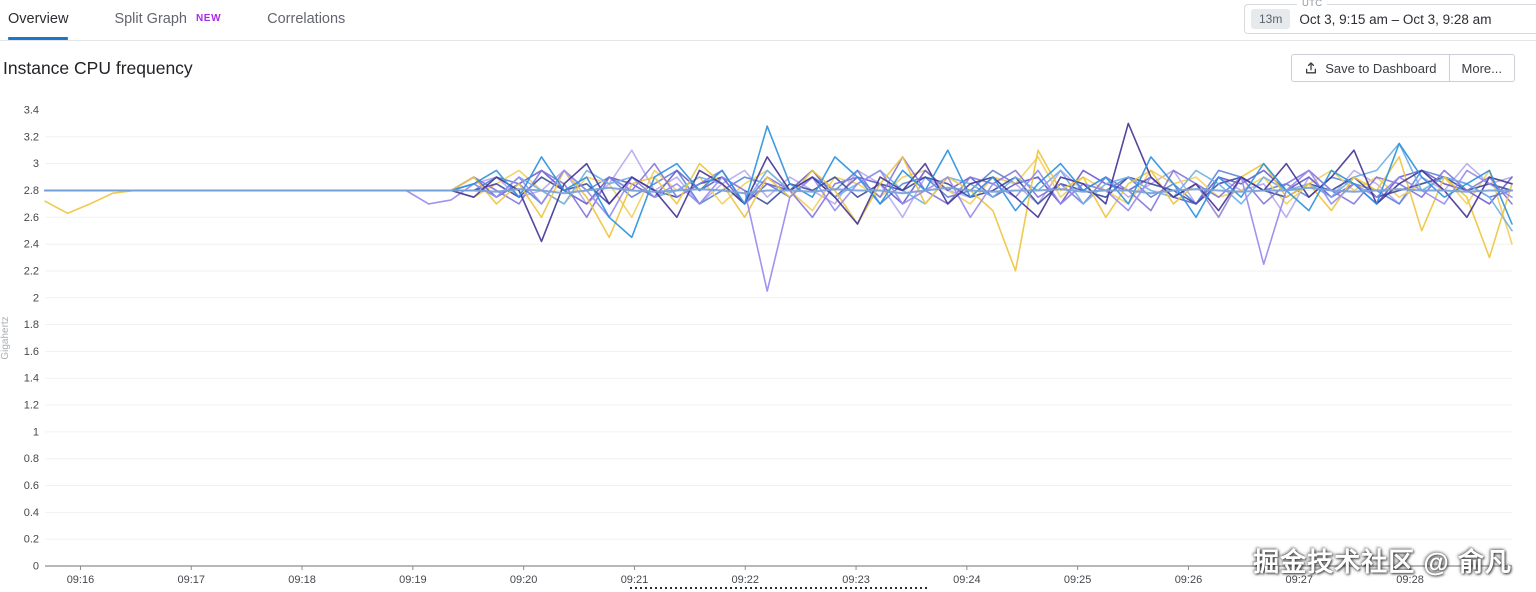 The height and width of the screenshot is (592, 1536). Describe the element at coordinates (150, 19) in the screenshot. I see `tab-split-graph-label: Split Graph` at that location.